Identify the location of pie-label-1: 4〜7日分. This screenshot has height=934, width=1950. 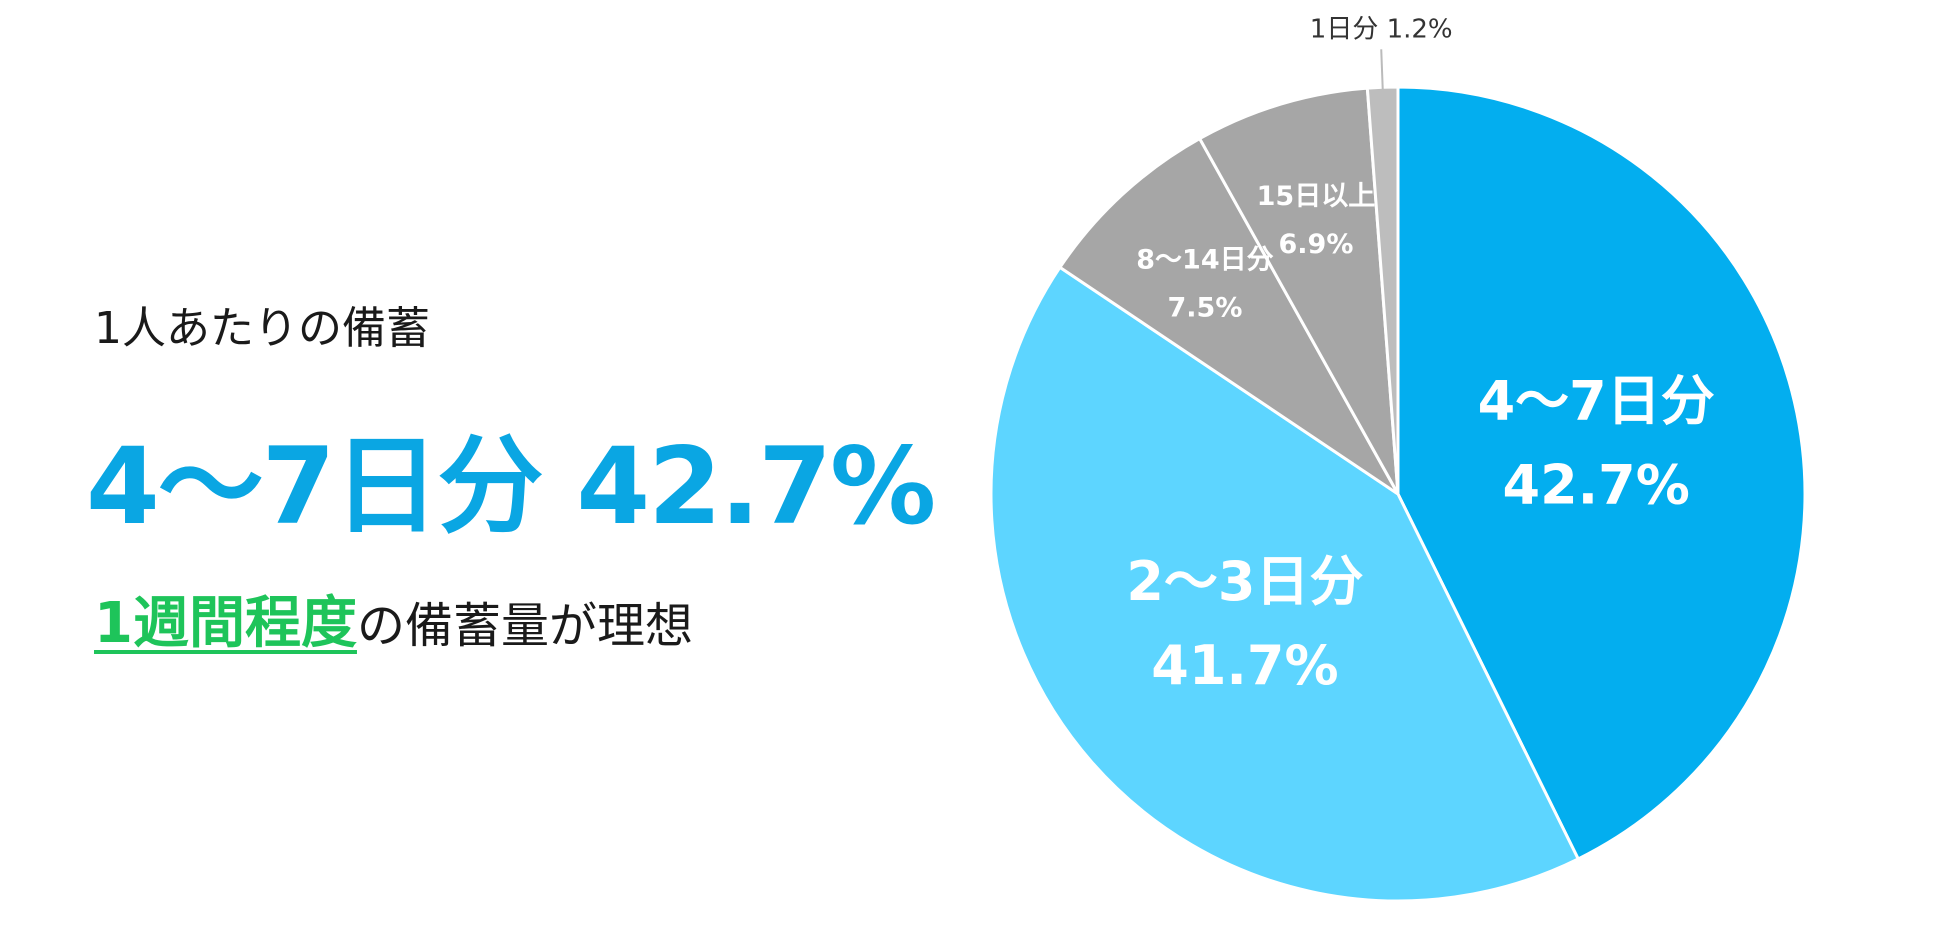
(1596, 401).